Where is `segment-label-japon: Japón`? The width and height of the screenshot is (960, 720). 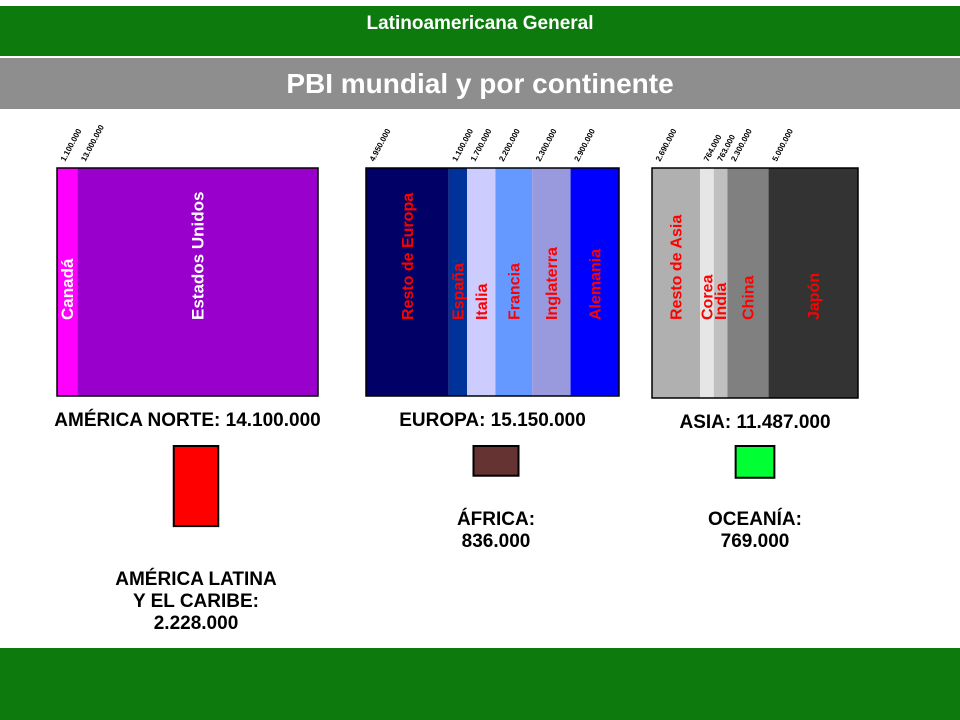 segment-label-japon: Japón is located at coordinates (814, 296).